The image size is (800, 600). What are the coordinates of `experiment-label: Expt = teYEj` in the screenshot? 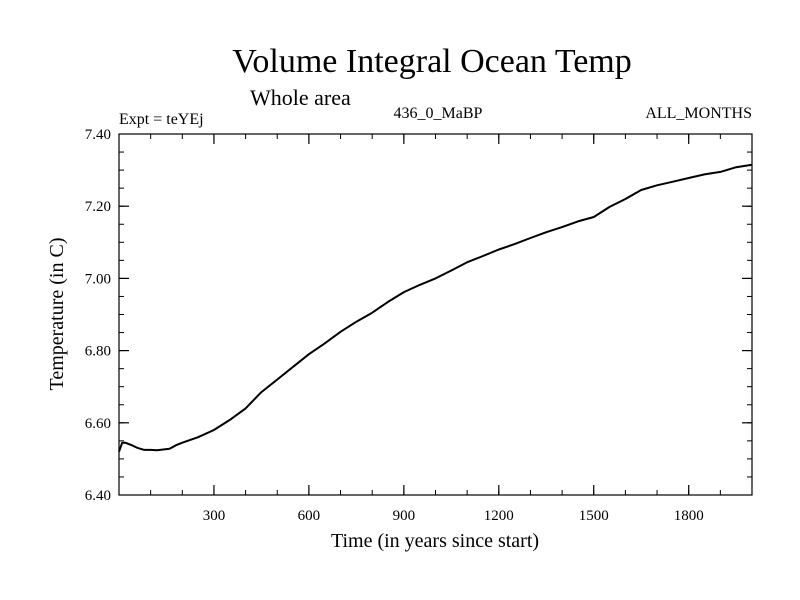 It's located at (161, 119).